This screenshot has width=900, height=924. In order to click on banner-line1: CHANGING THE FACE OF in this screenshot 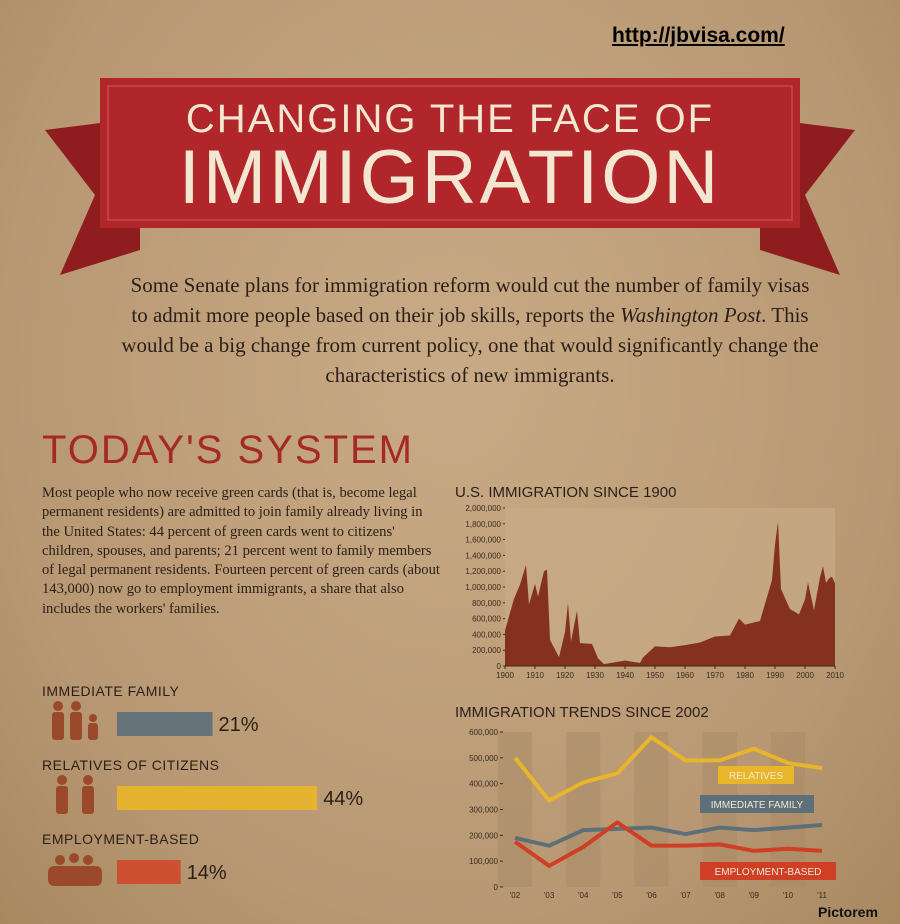, I will do `click(450, 119)`.